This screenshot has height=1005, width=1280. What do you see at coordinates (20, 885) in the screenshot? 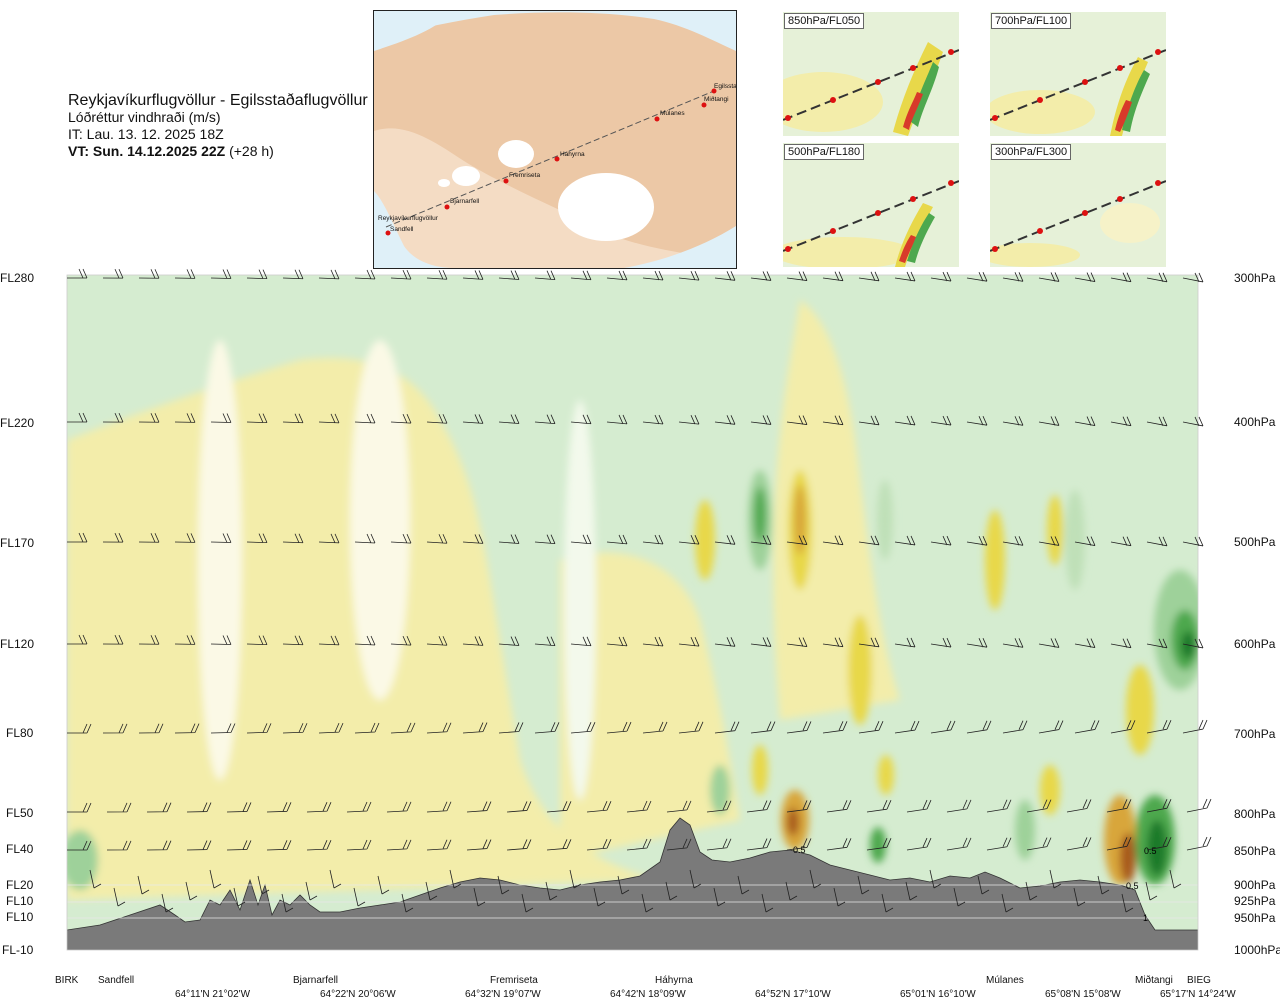
I see `fl-label: FL20` at bounding box center [20, 885].